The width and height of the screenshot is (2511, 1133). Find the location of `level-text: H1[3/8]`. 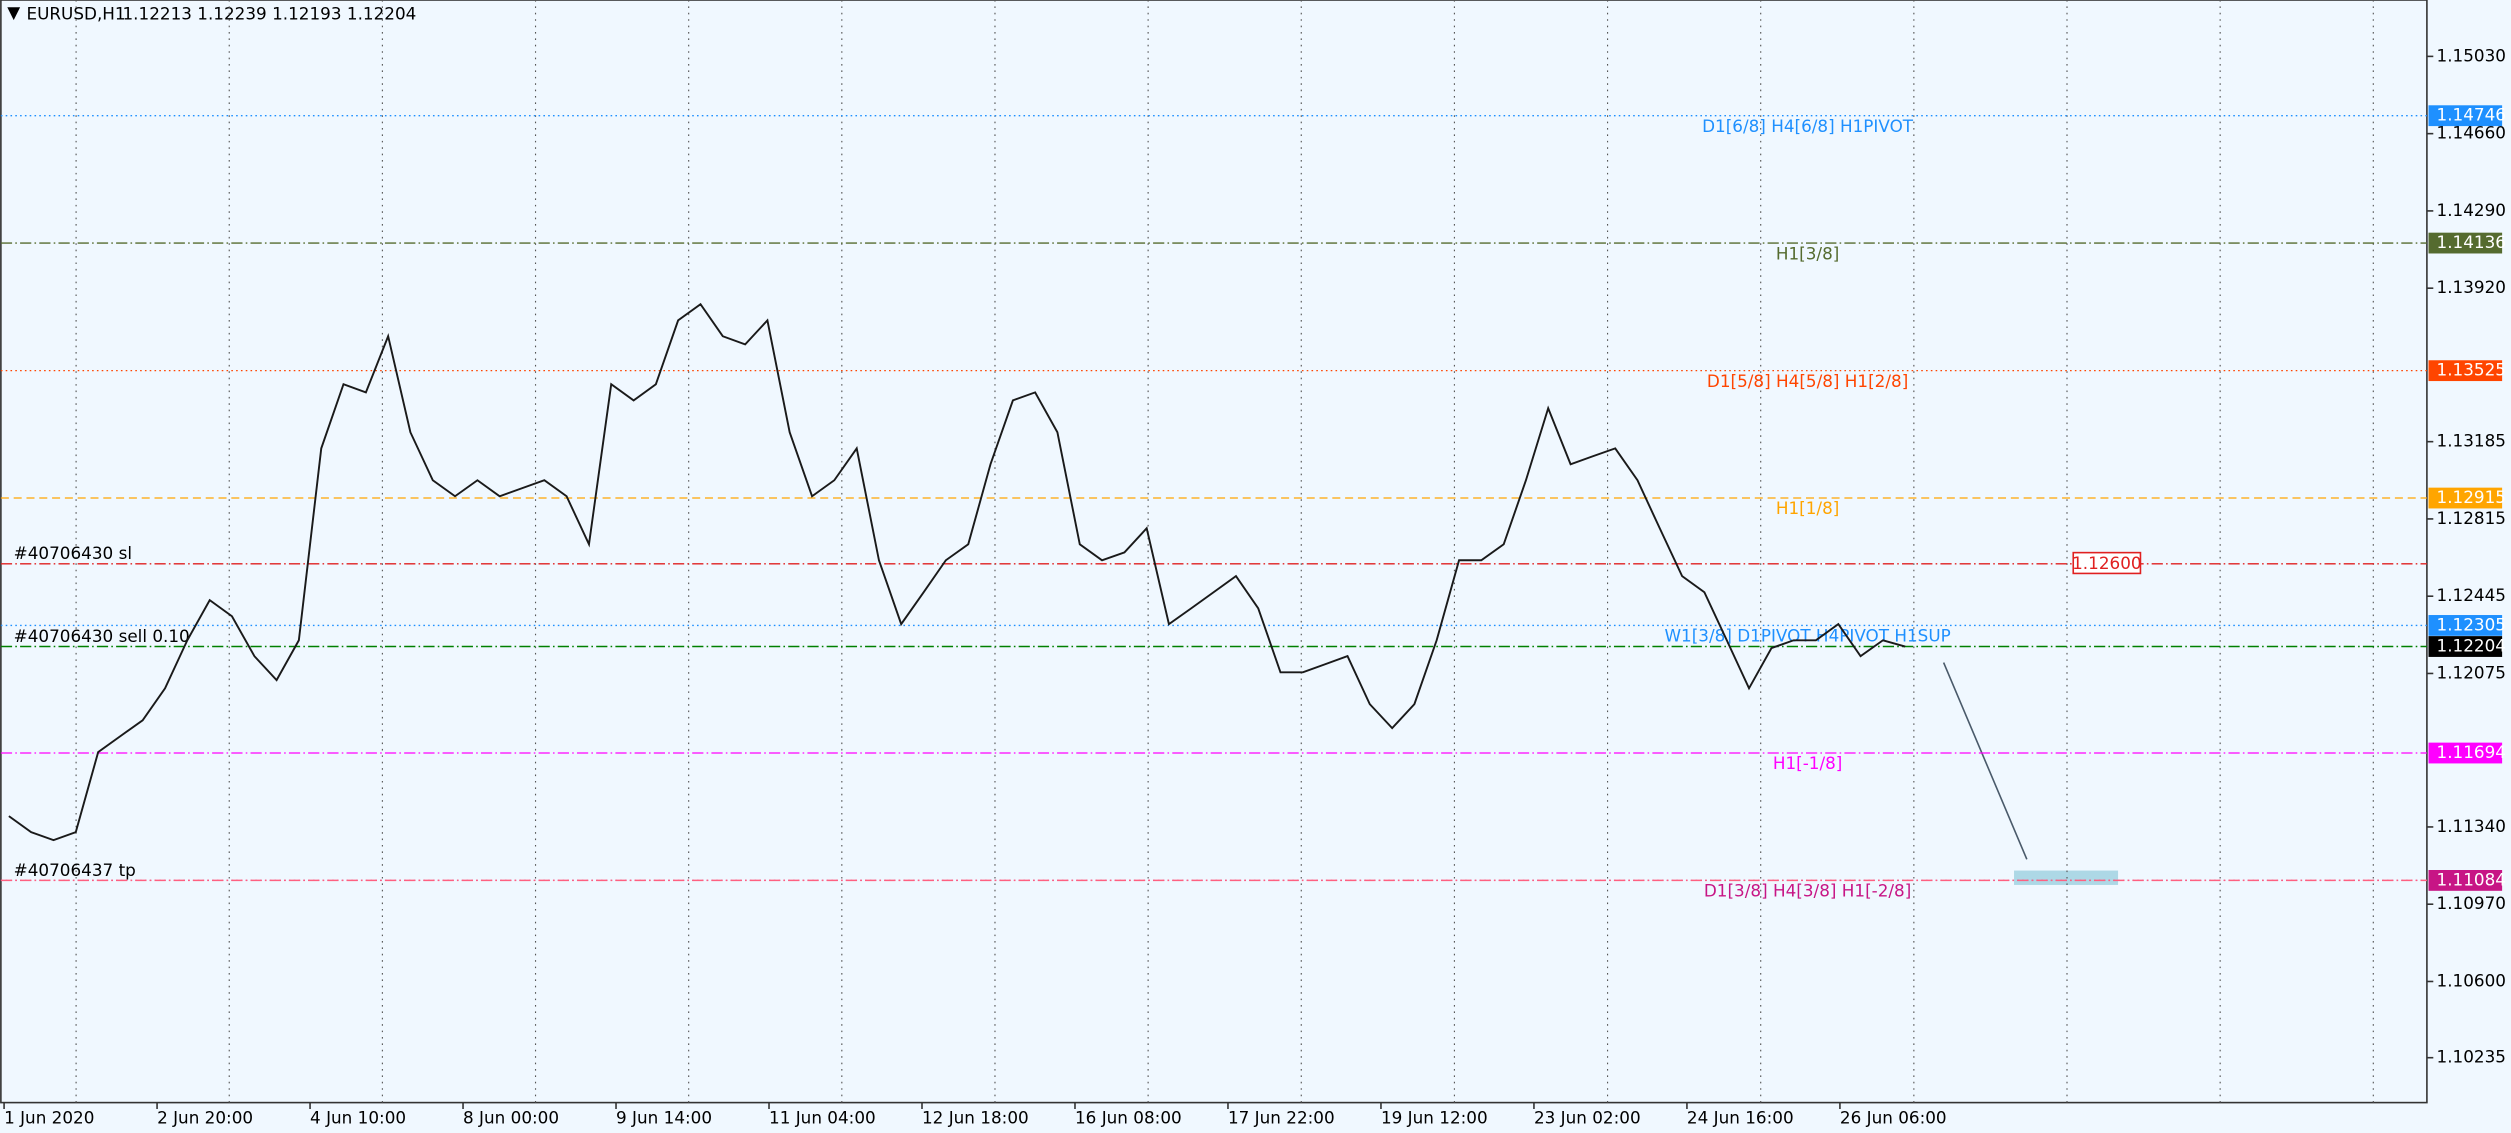

level-text: H1[3/8] is located at coordinates (1807, 253).